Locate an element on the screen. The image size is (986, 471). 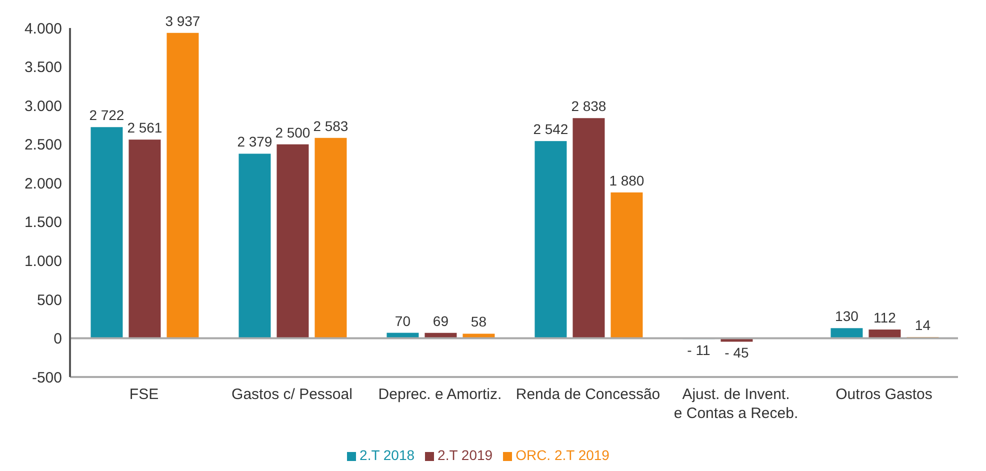
y-tick-label: 2.000 is located at coordinates (43, 183).